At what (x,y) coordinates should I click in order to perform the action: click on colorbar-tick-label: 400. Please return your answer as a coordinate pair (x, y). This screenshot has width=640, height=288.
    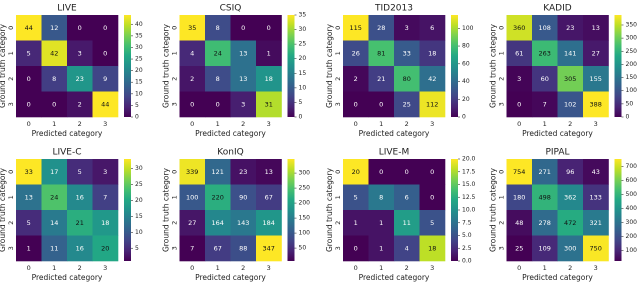
    Looking at the image, I should click on (632, 208).